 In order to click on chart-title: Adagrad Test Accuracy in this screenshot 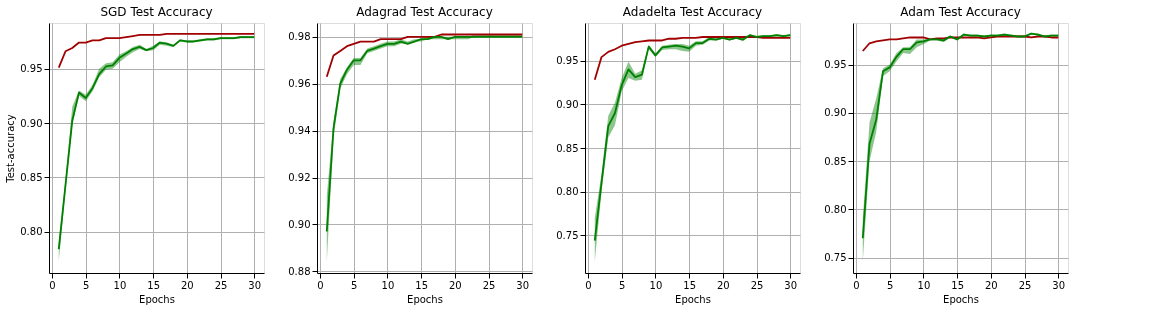, I will do `click(424, 12)`.